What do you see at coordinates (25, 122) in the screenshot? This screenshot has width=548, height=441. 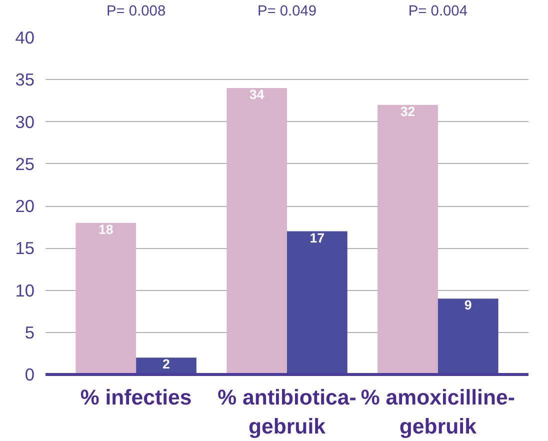 I see `y-tick-label: 30` at bounding box center [25, 122].